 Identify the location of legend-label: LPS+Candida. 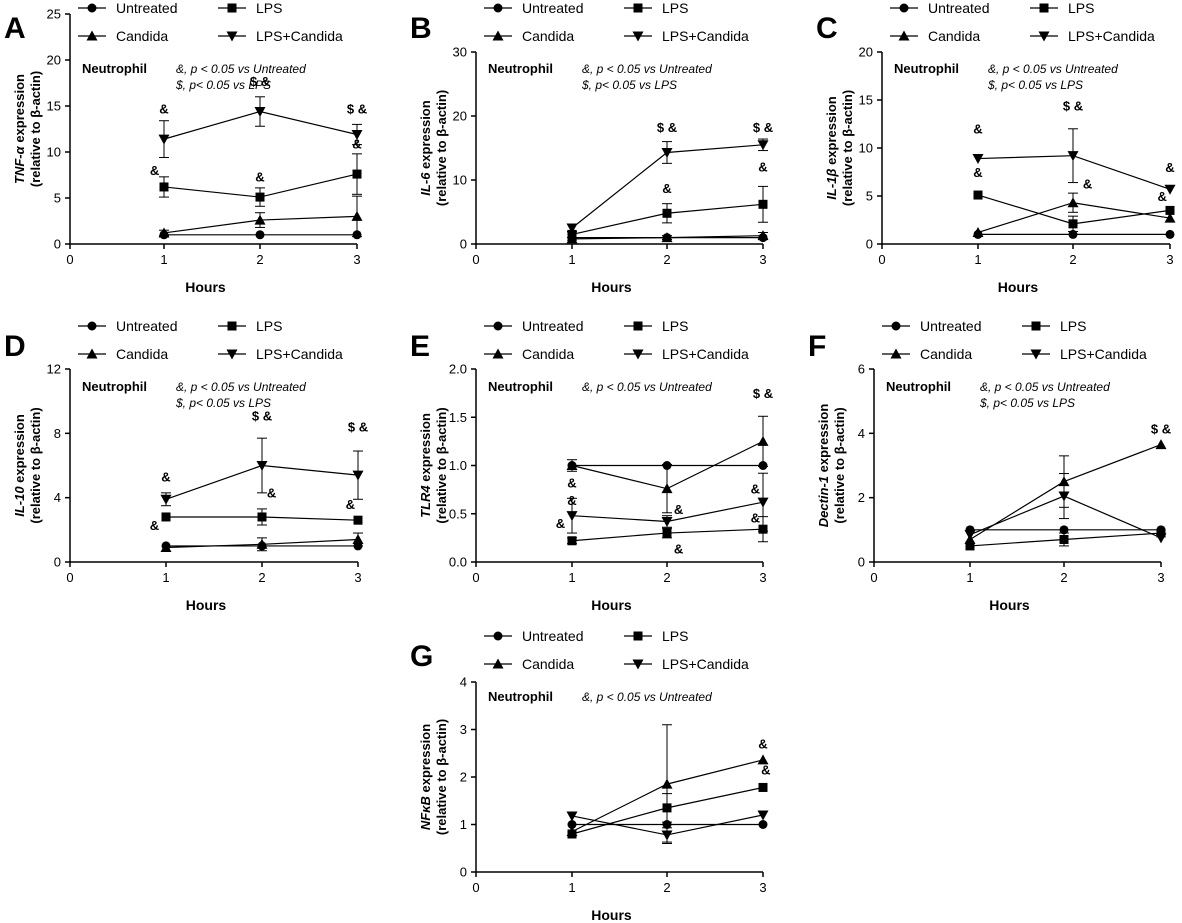
(1111, 36).